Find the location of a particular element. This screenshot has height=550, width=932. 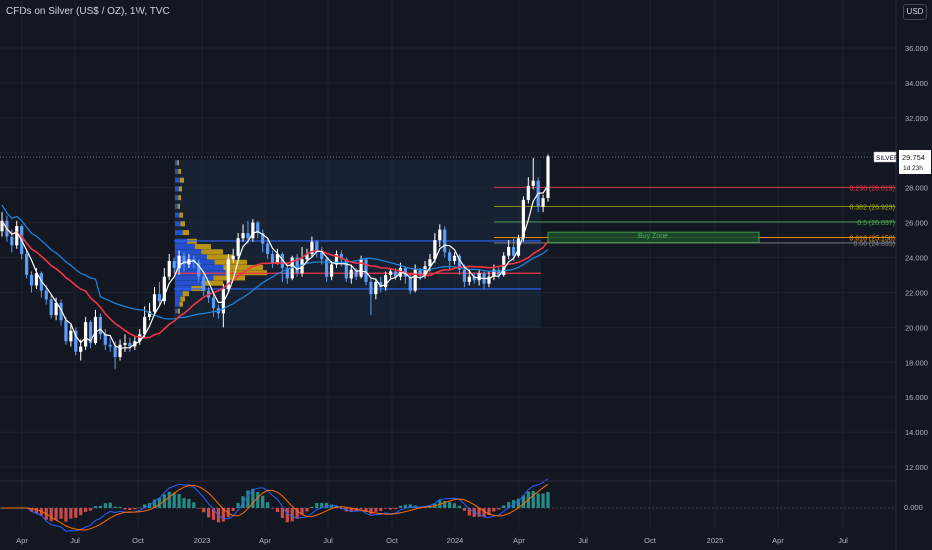

price-label-value: 29.754 is located at coordinates (913, 157).